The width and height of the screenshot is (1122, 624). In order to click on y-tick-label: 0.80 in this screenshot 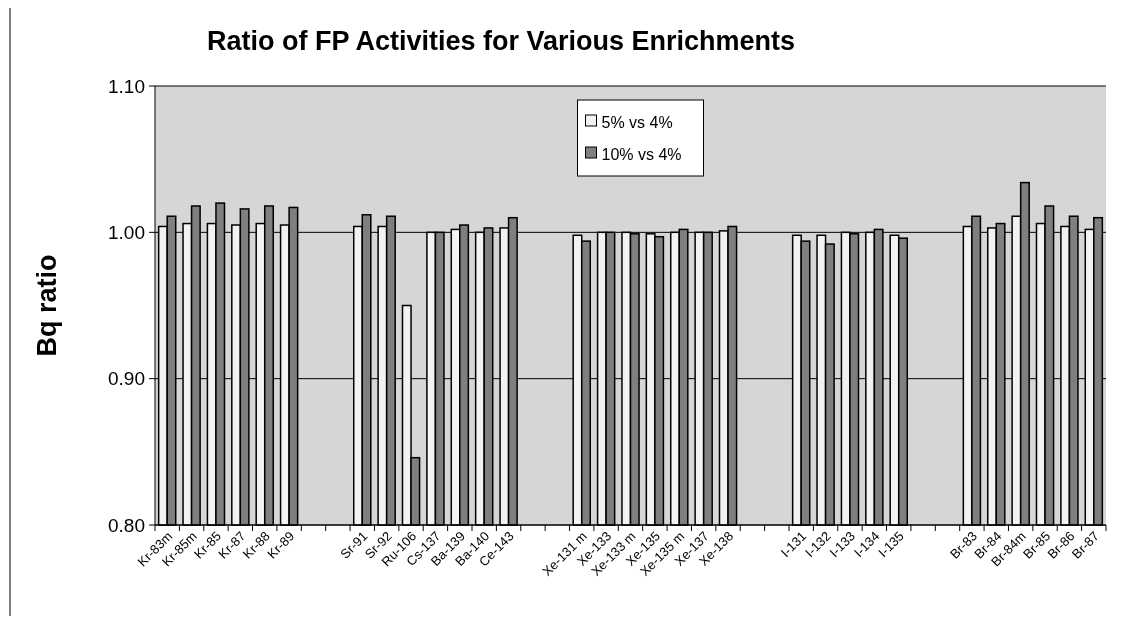, I will do `click(126, 525)`.